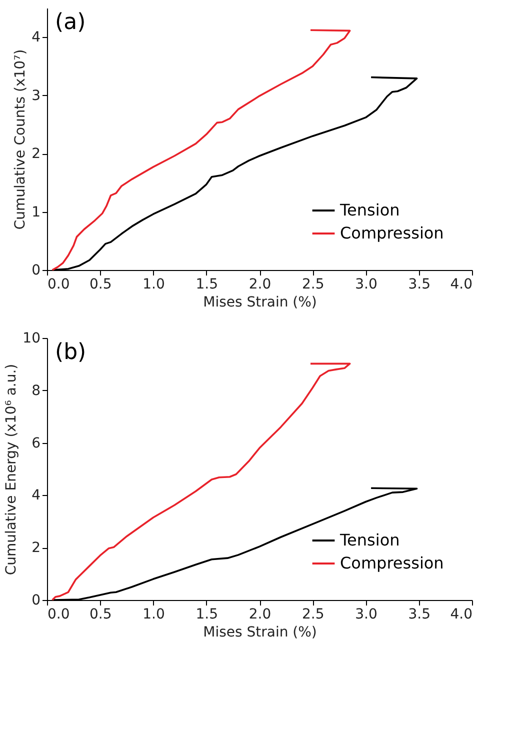 This screenshot has height=733, width=509. I want to click on y-axis-title: Cumulative Energy (x10⁶ a.u.), so click(12, 470).